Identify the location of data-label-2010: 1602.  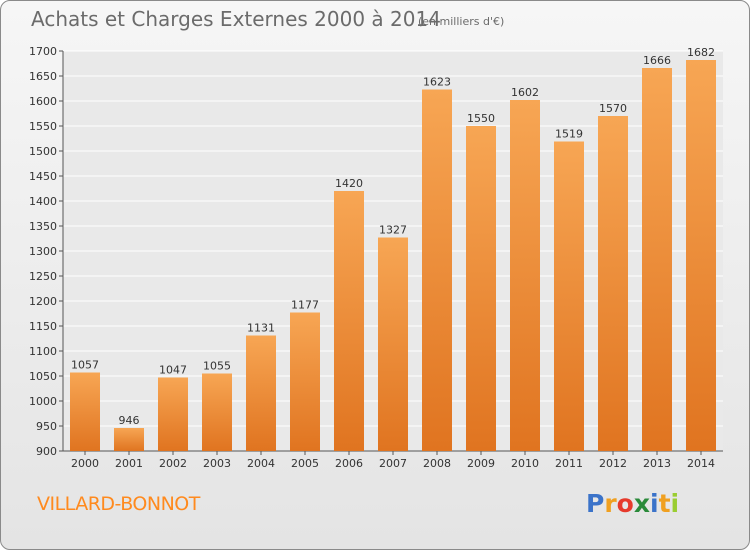
(525, 92).